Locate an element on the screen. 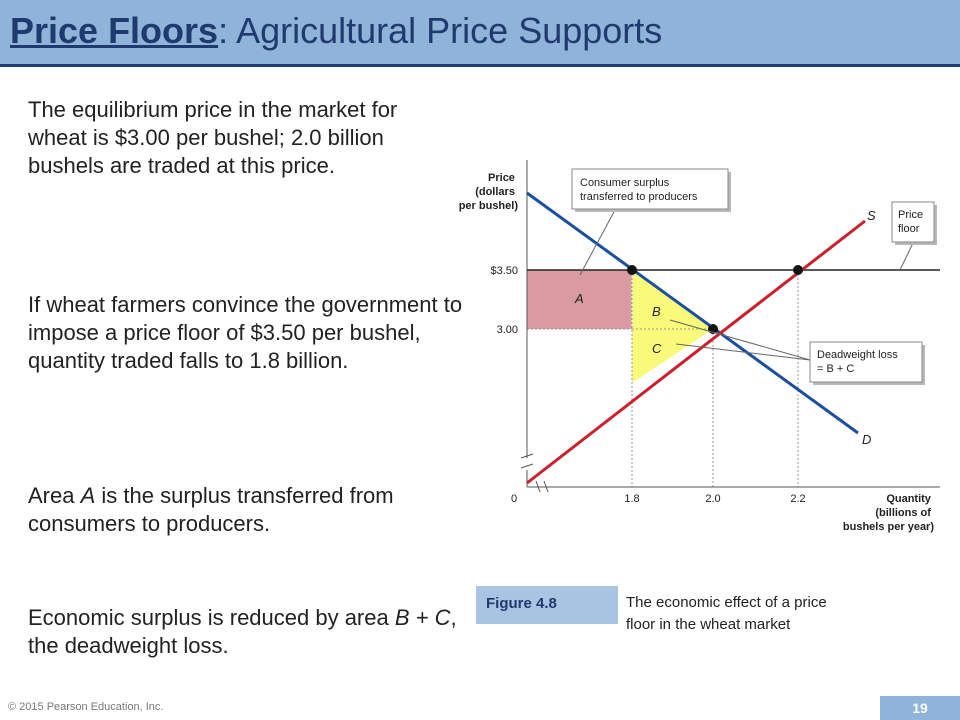  page-number: 19 is located at coordinates (920, 708).